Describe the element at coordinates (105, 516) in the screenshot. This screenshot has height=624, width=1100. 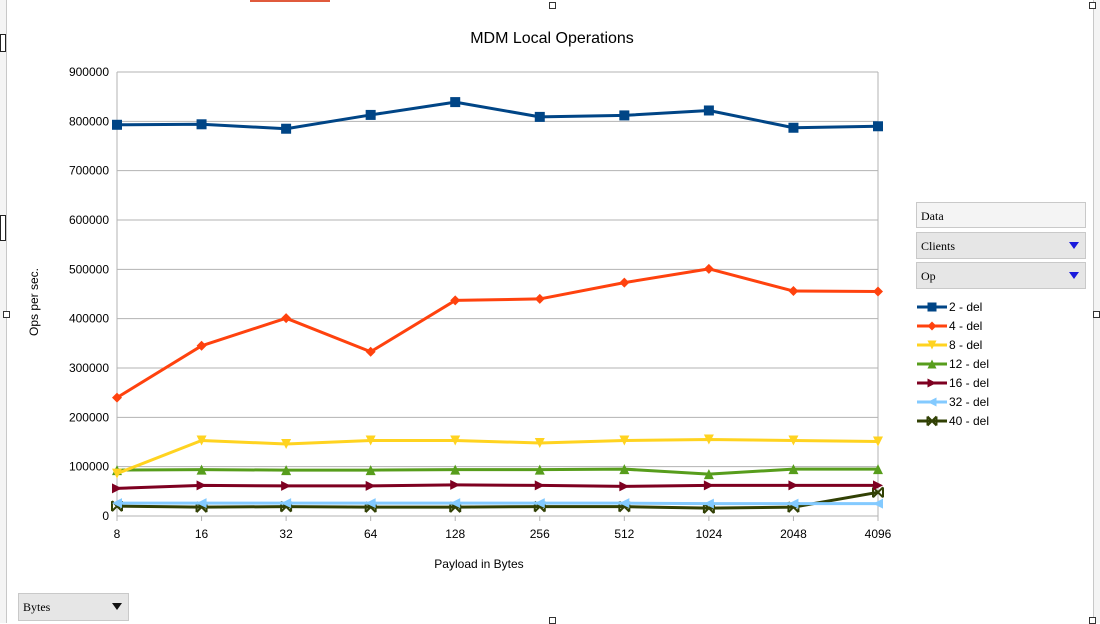
I see `y-tick-label: 0` at that location.